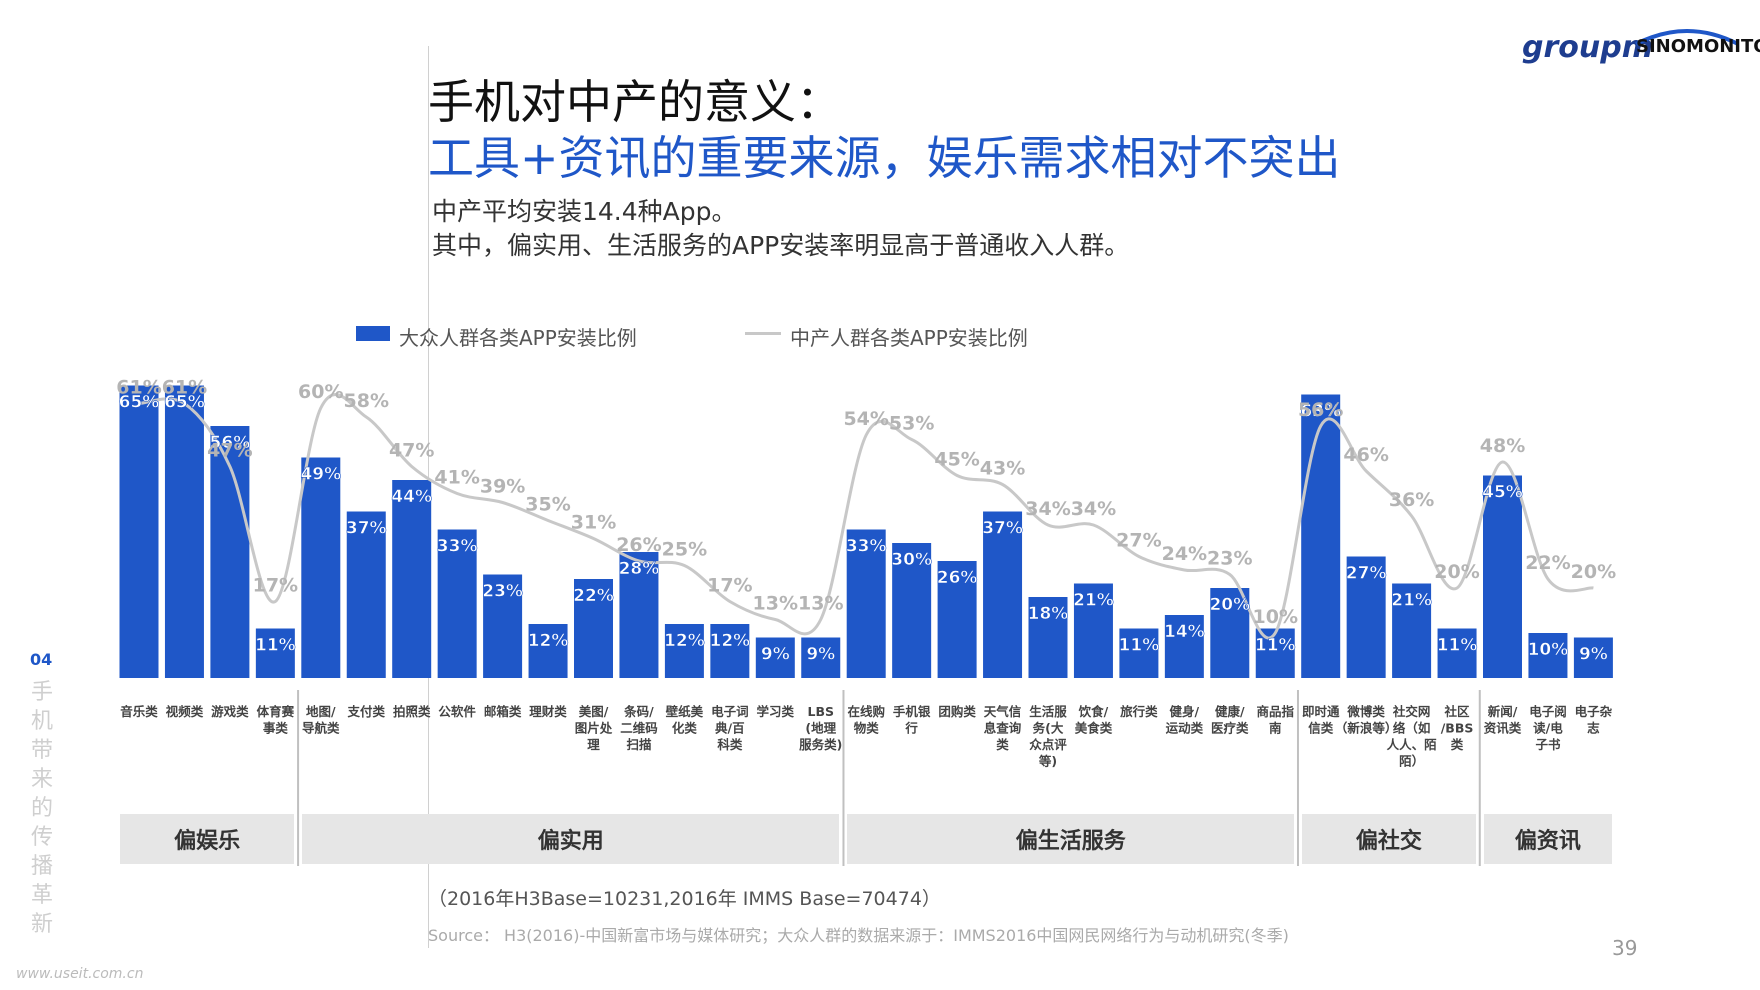 Image resolution: width=1760 pixels, height=990 pixels. I want to click on category-label: LBS, so click(821, 711).